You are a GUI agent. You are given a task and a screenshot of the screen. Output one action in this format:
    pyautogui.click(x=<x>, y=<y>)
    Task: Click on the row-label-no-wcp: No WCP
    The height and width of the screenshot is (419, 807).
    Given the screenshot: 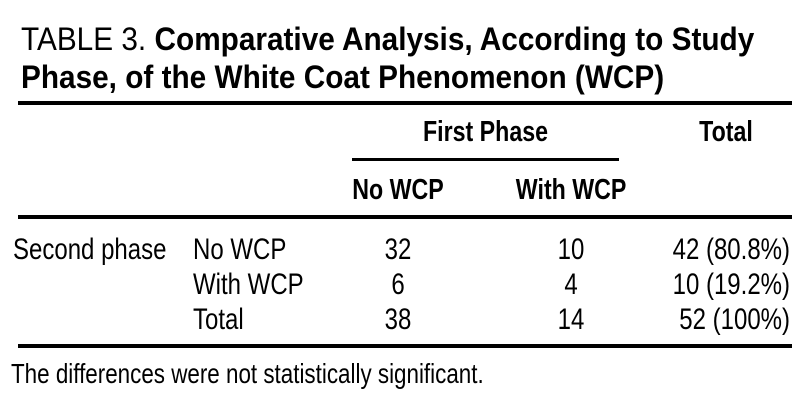 What is the action you would take?
    pyautogui.click(x=251, y=250)
    